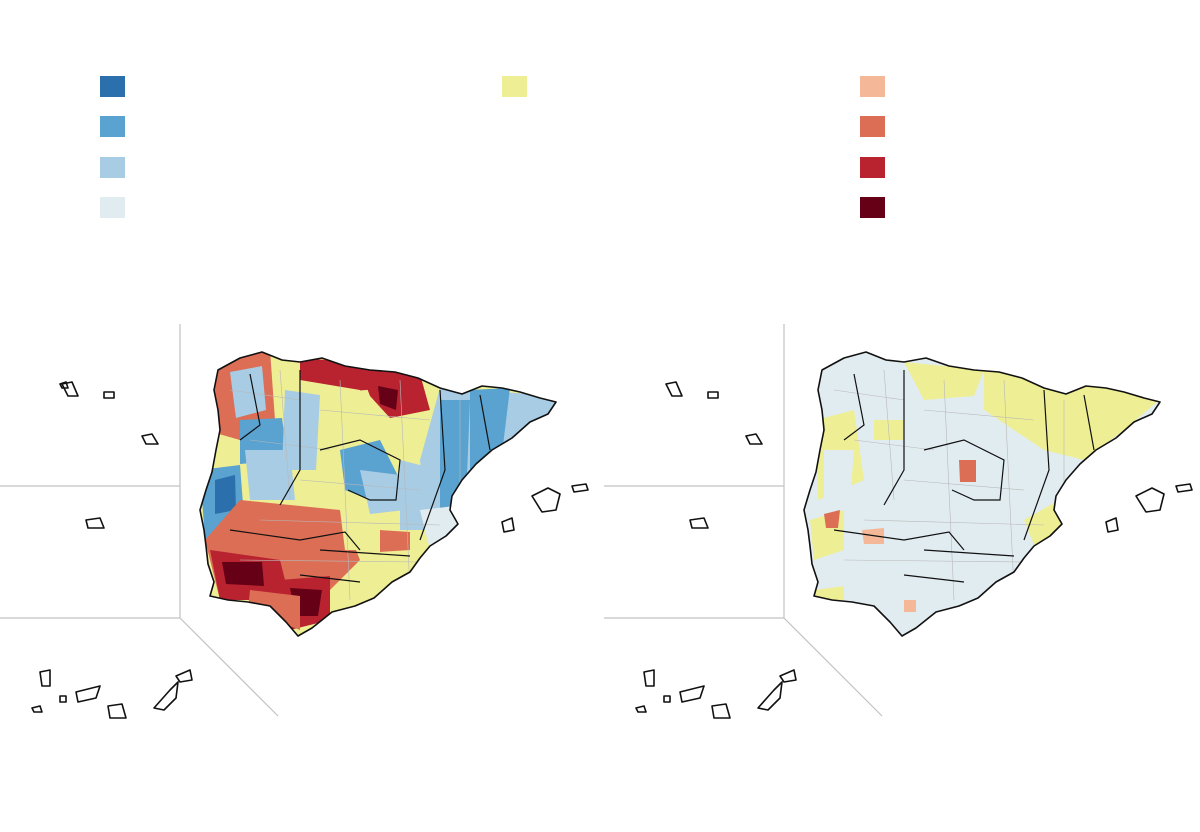 This screenshot has height=832, width=1200. What do you see at coordinates (112, 167) in the screenshot?
I see `legend-swatch-blue-light` at bounding box center [112, 167].